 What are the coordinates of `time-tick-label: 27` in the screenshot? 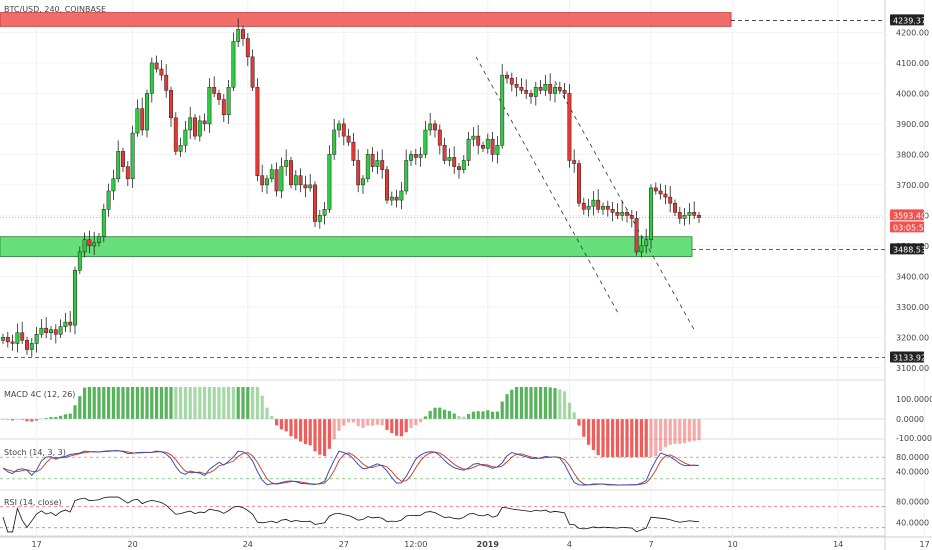 It's located at (344, 544).